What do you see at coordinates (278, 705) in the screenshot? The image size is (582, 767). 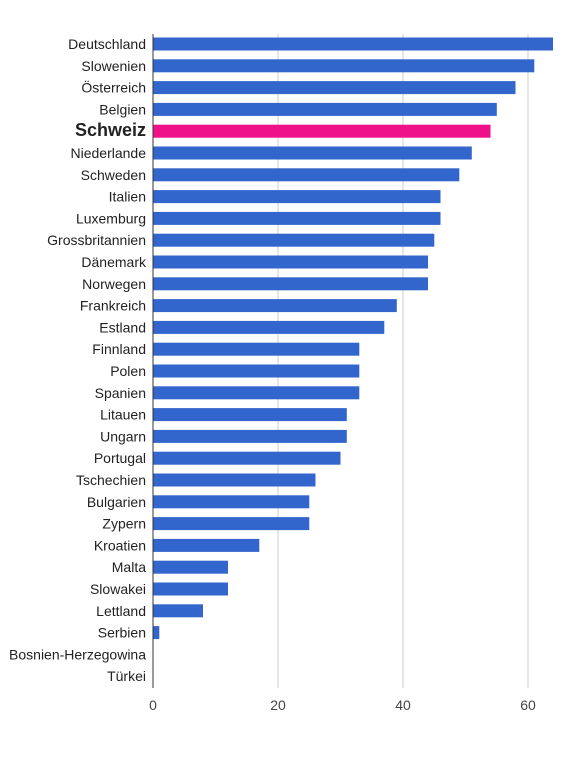 I see `x-tick-label: 20` at bounding box center [278, 705].